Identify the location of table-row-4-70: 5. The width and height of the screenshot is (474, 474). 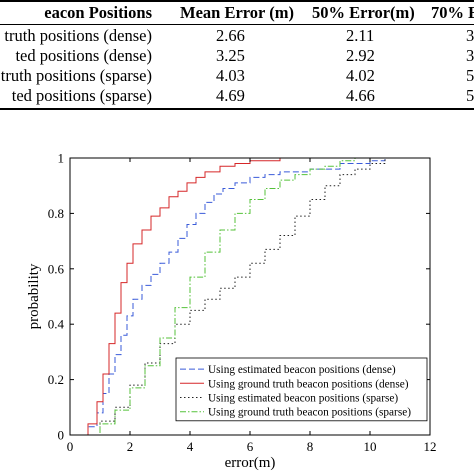
(470, 95).